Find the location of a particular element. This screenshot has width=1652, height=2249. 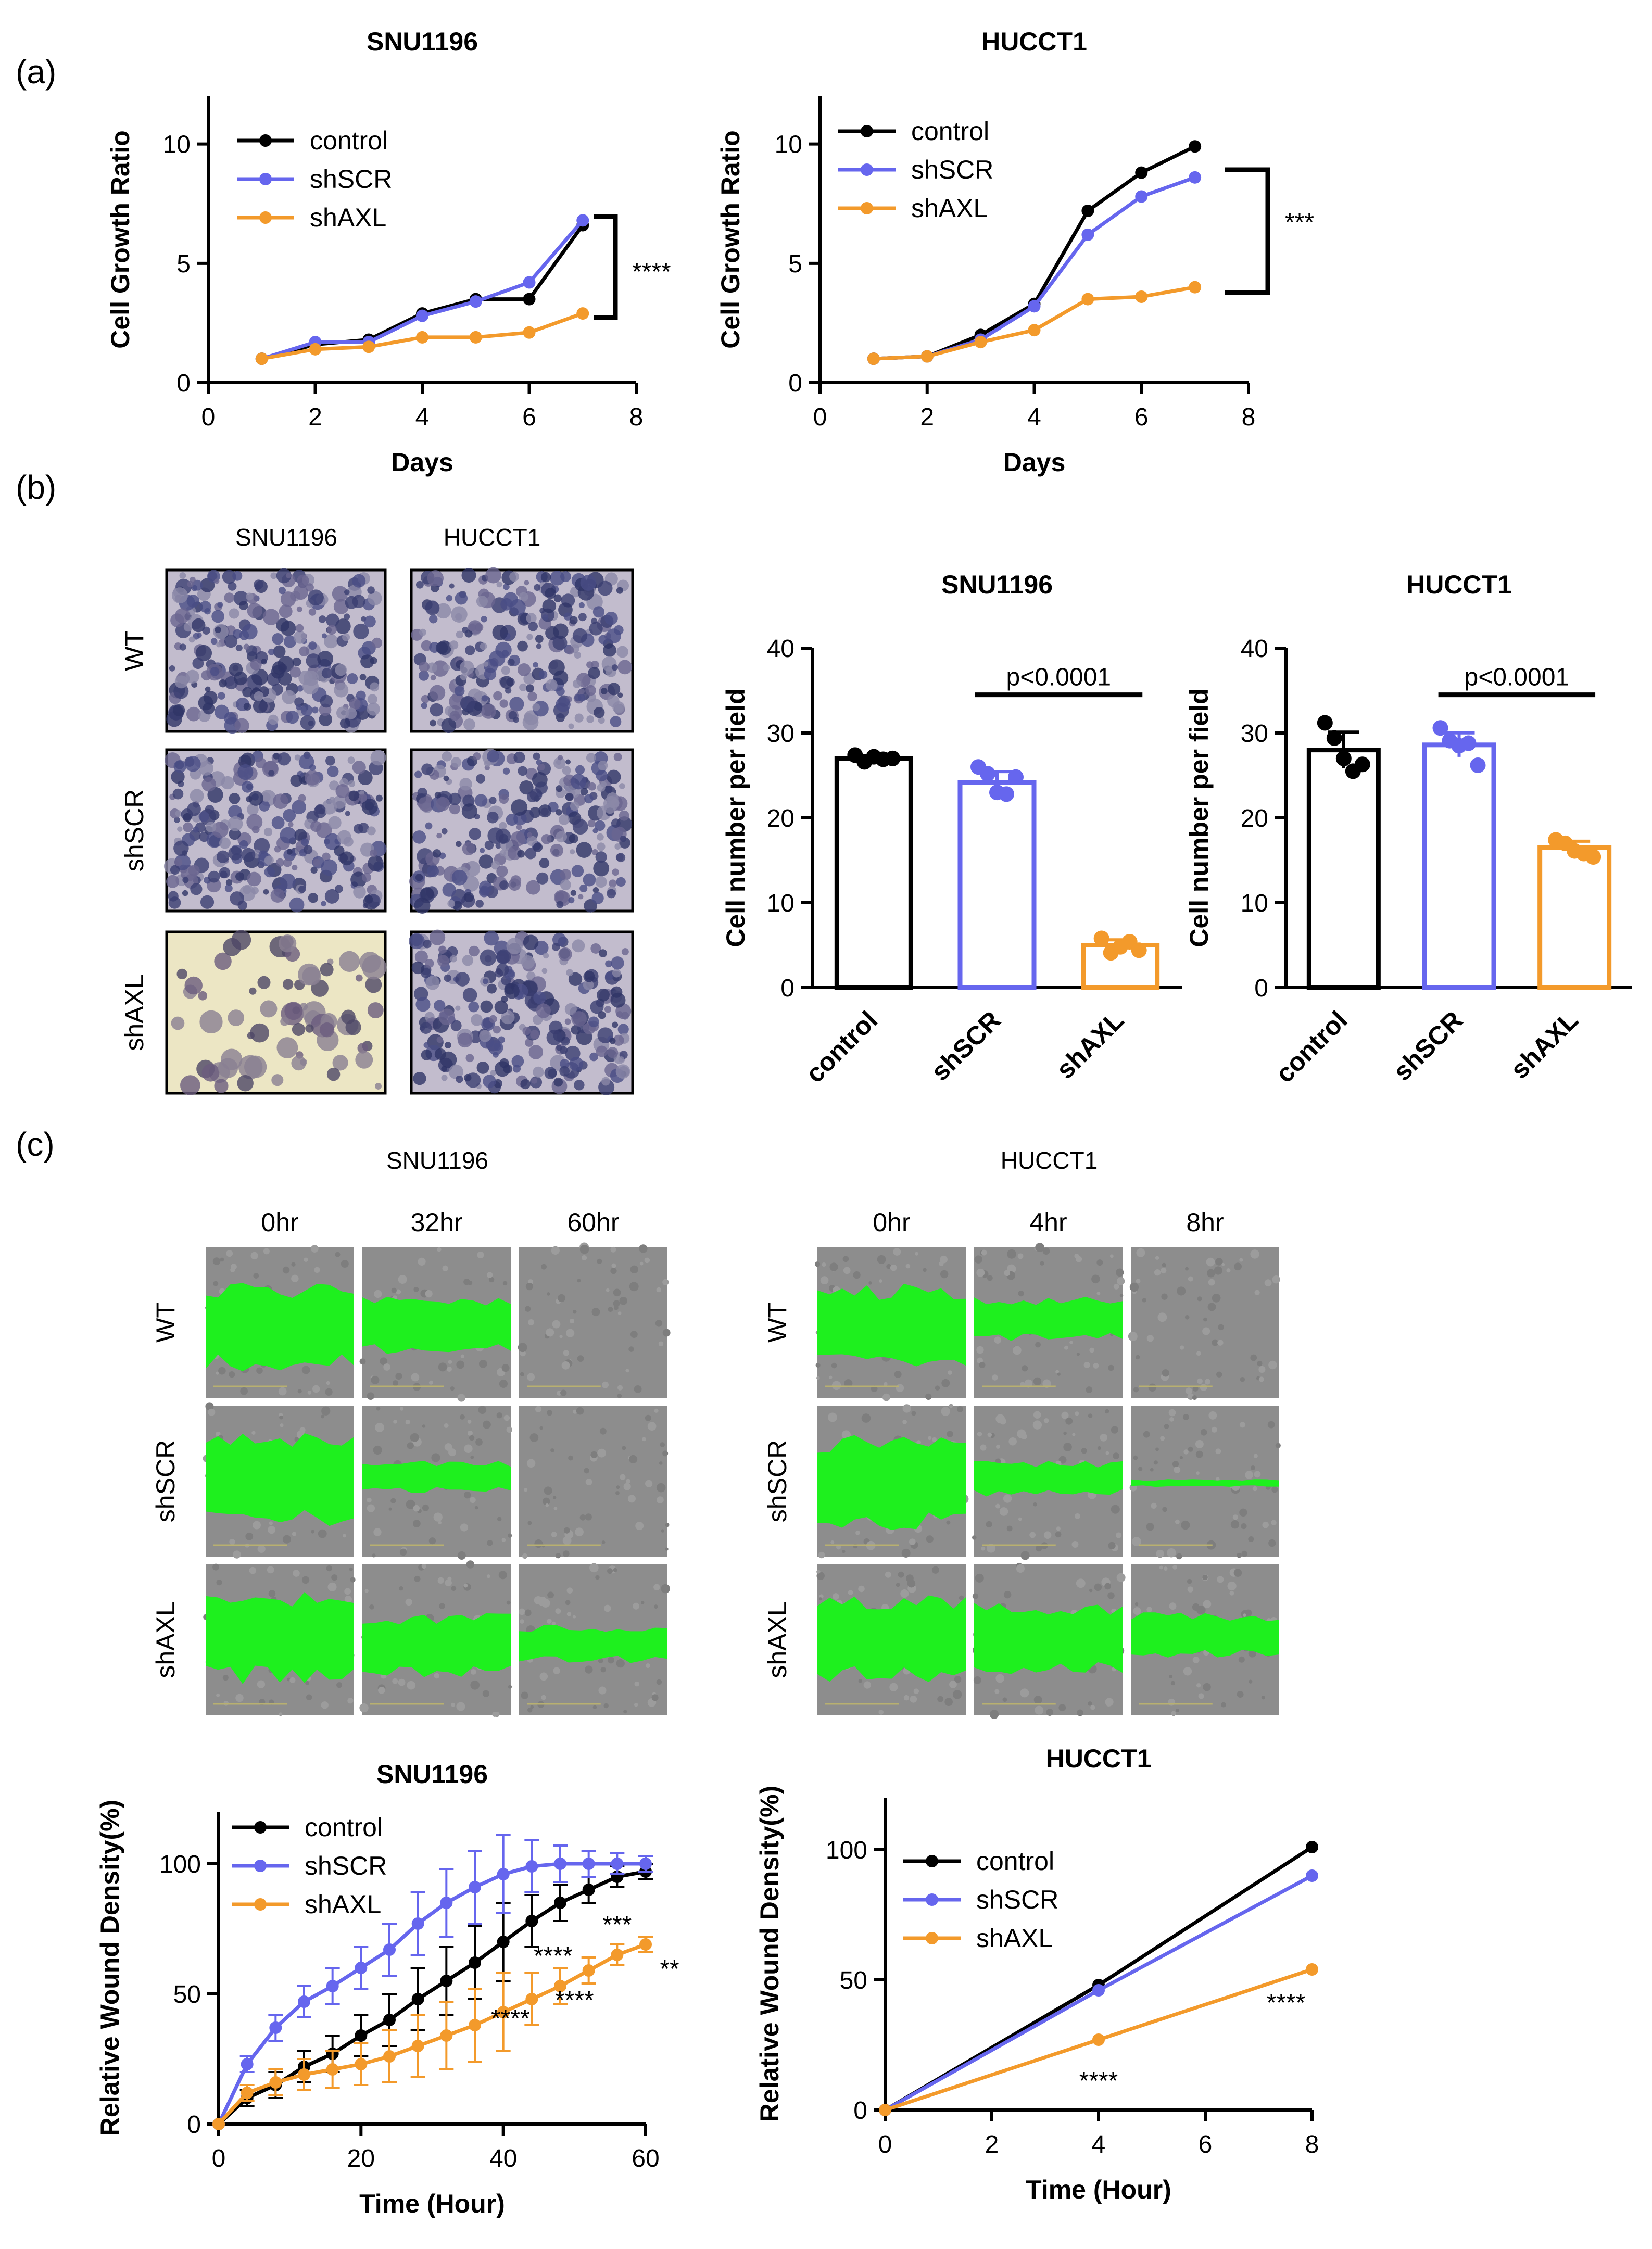

y-tick-label: 30 is located at coordinates (1254, 734).